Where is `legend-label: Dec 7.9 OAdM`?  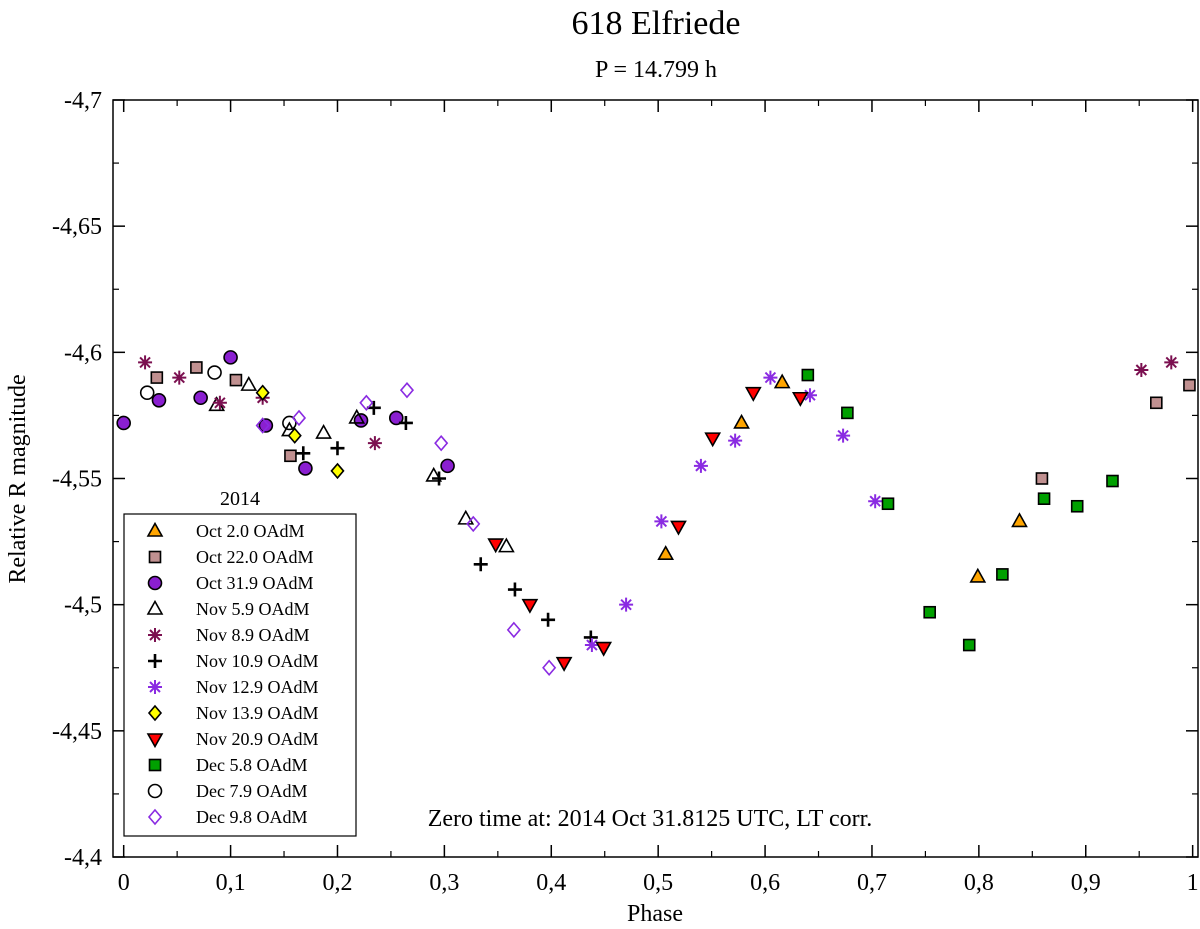 legend-label: Dec 7.9 OAdM is located at coordinates (251, 791).